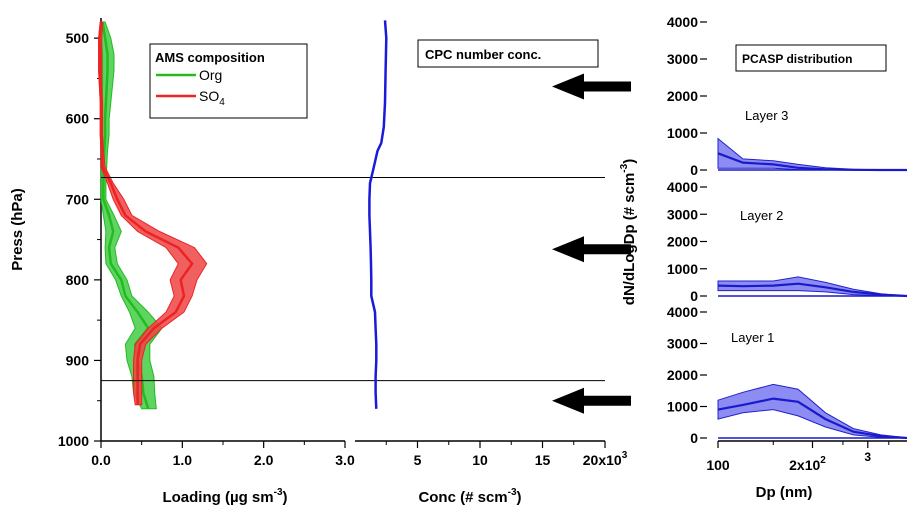 This screenshot has width=907, height=513. What do you see at coordinates (787, 96) in the screenshot?
I see `pcasp-subpanel: 0 1000 2000 3000 4000 Layer 3` at bounding box center [787, 96].